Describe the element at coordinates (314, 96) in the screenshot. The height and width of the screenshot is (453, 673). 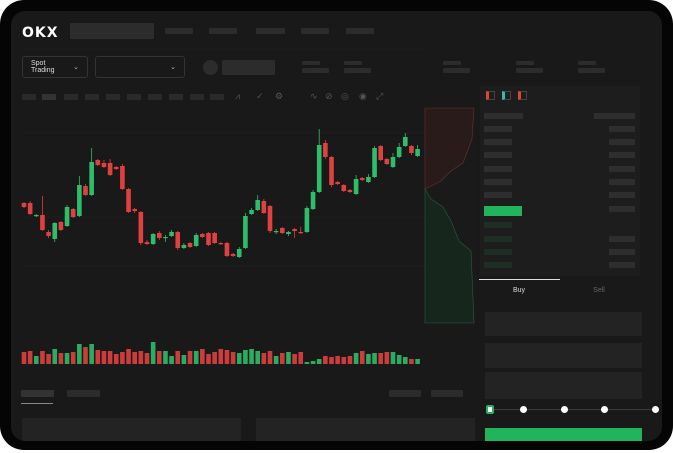
I see `line-tool-icon: ∿` at that location.